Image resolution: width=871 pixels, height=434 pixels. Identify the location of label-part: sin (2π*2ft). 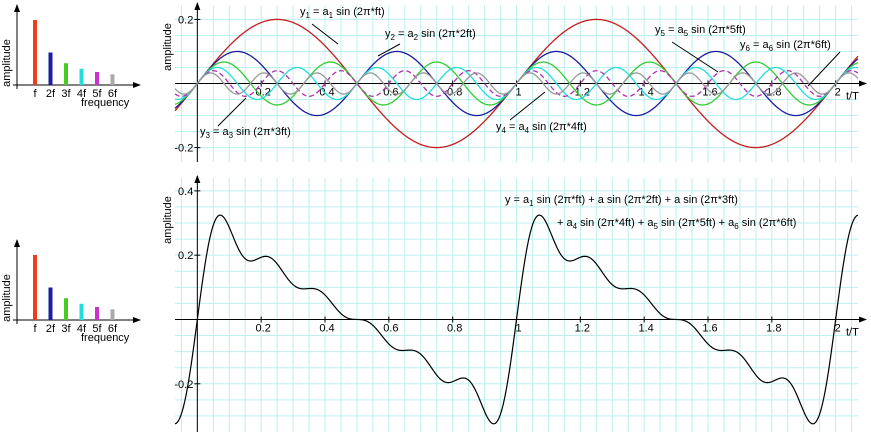
(447, 34).